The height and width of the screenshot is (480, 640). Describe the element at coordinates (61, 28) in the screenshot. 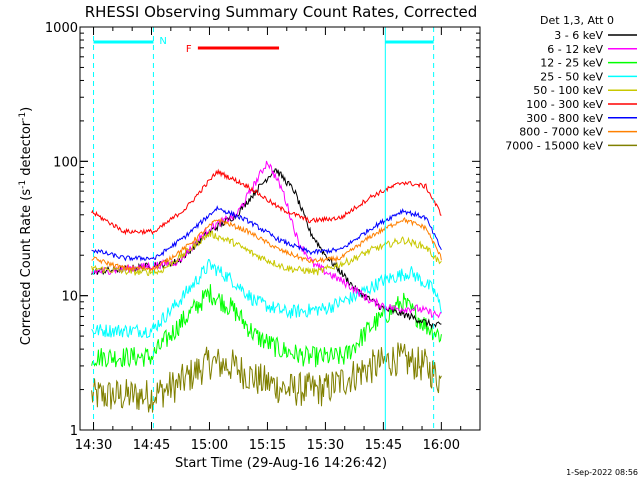

I see `y-tick-label: 1000` at that location.